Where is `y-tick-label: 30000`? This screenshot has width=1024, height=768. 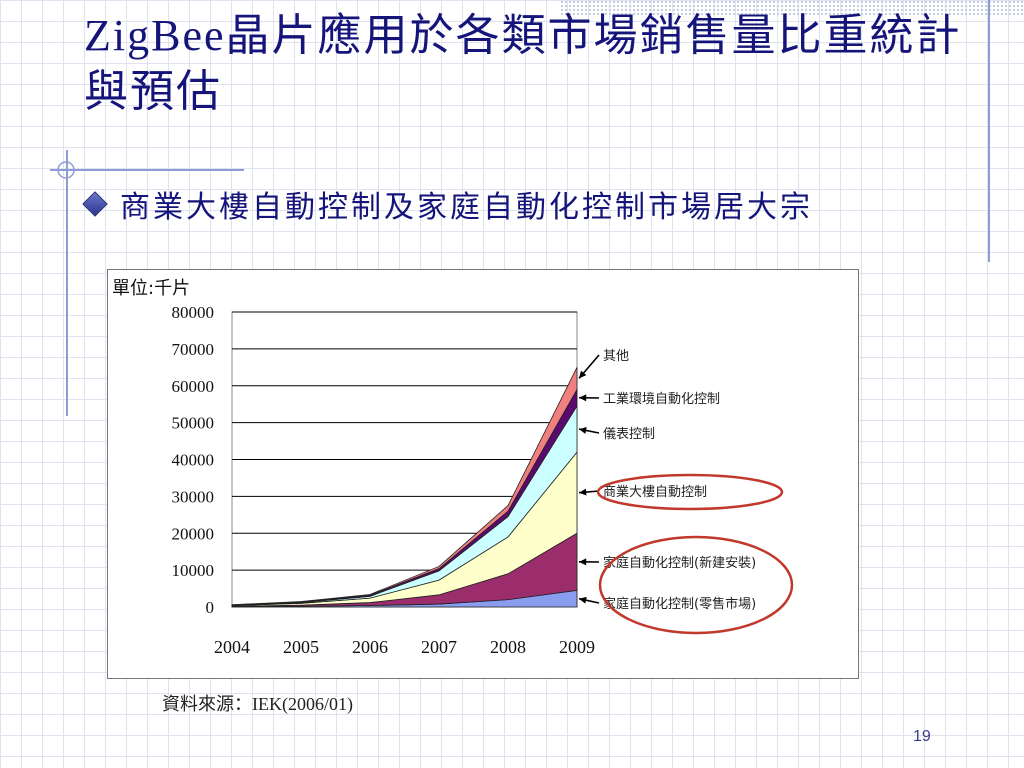
y-tick-label: 30000 is located at coordinates (193, 496).